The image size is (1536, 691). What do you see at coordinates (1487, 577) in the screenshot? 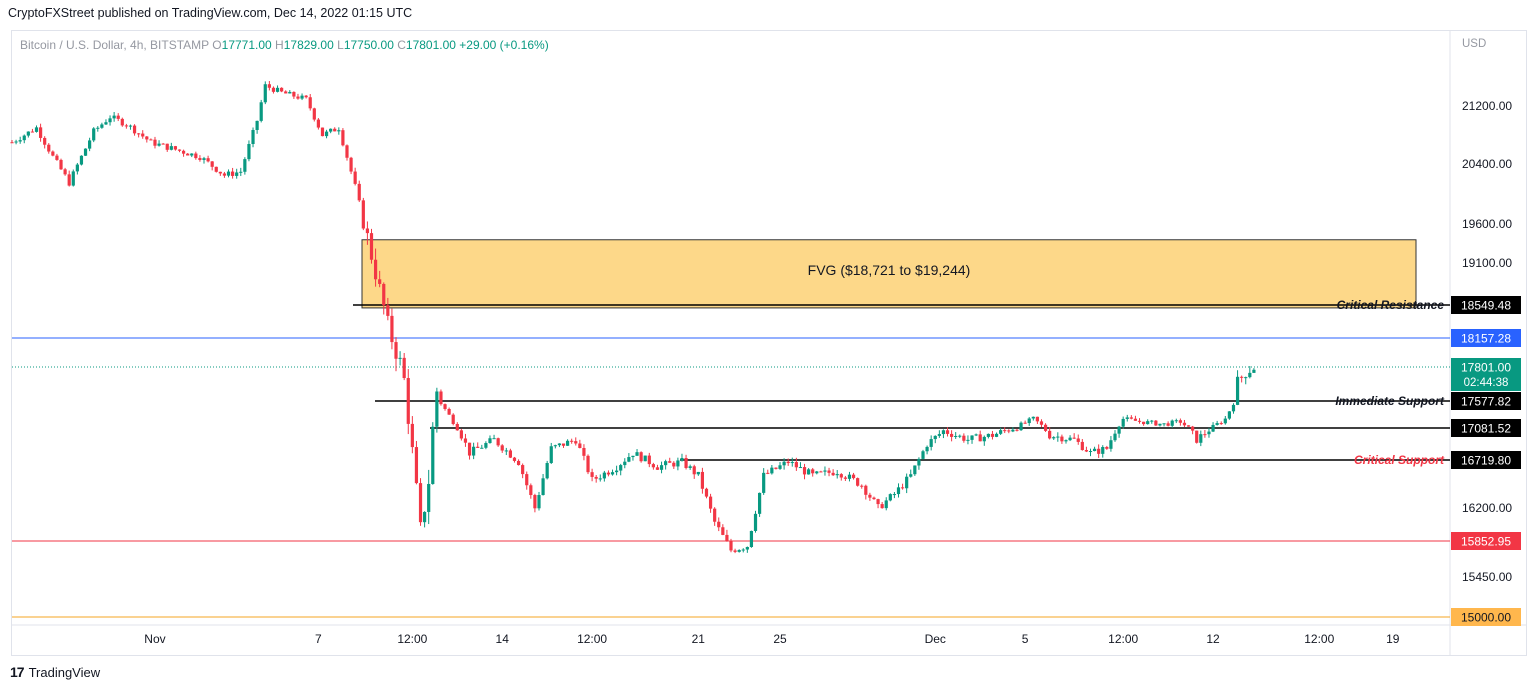
I see `y-tick-label: 15450.00` at bounding box center [1487, 577].